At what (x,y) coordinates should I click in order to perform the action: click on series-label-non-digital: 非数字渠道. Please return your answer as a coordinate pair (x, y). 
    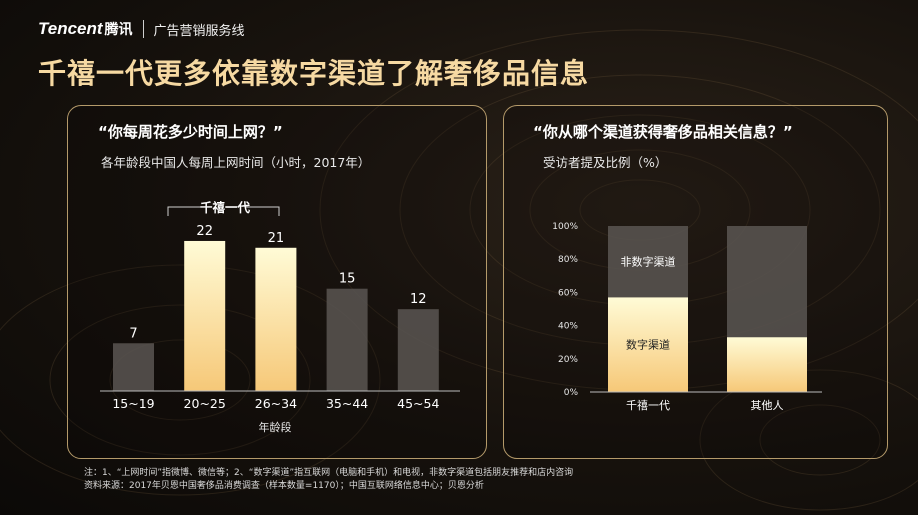
    Looking at the image, I should click on (648, 262).